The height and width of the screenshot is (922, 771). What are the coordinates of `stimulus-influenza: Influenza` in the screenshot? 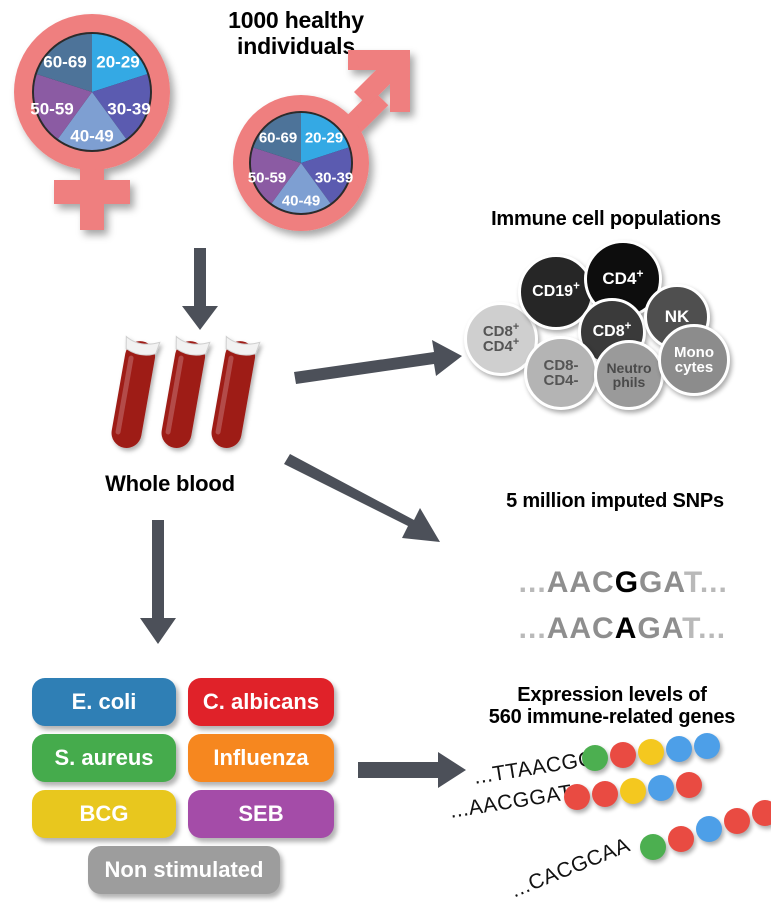 It's located at (261, 758).